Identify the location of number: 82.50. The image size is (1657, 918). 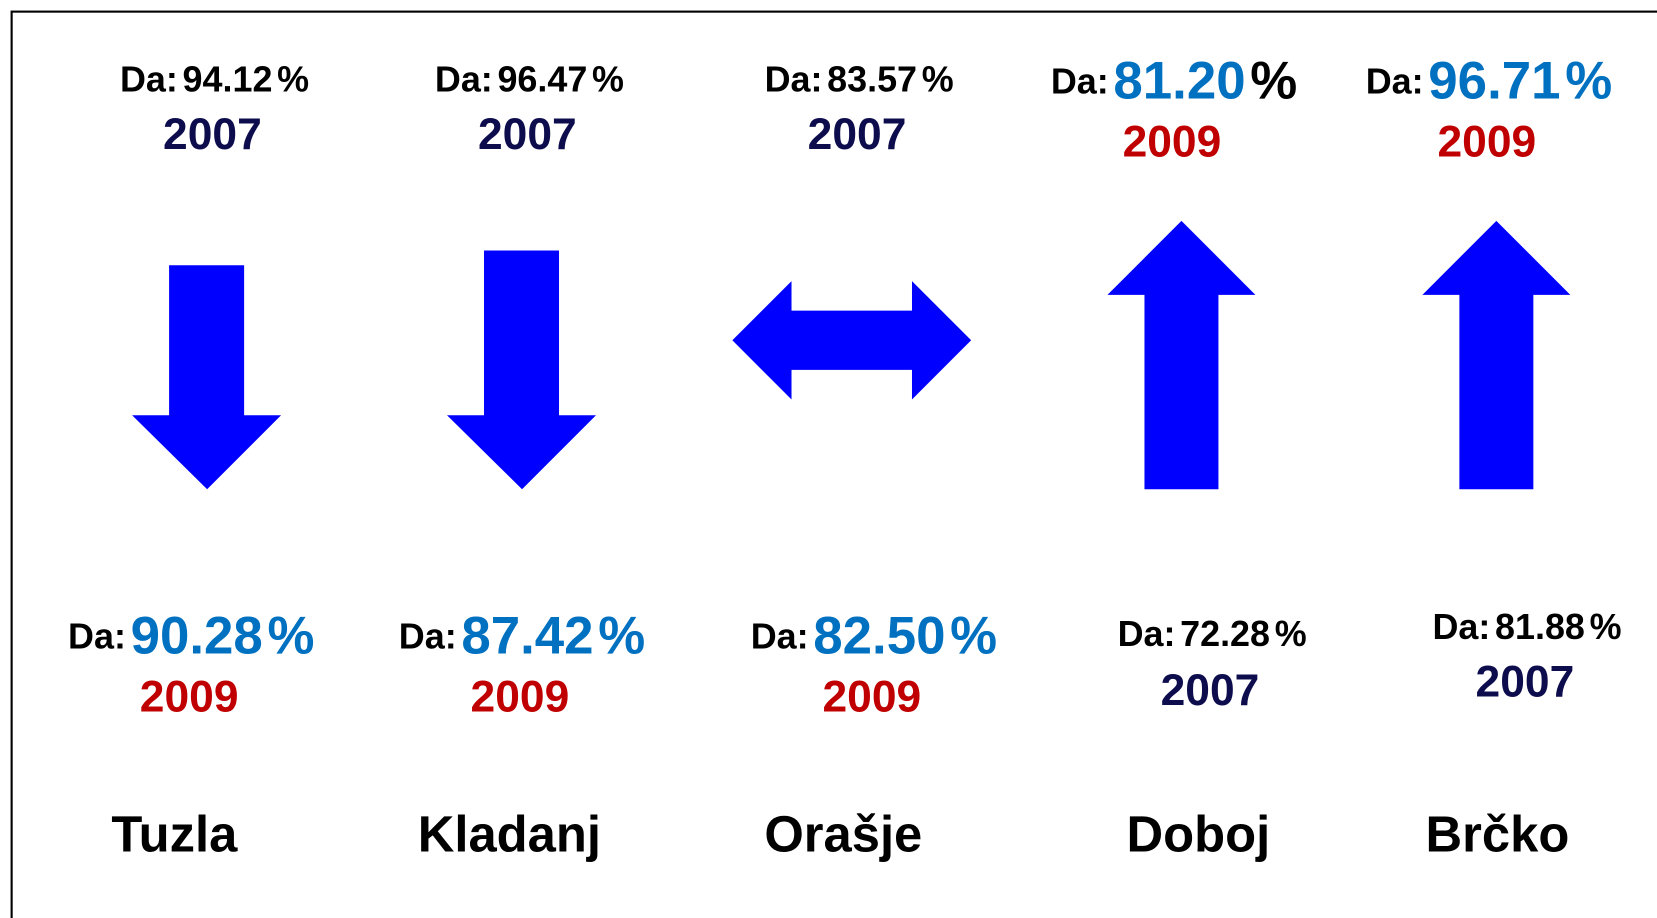
(879, 635).